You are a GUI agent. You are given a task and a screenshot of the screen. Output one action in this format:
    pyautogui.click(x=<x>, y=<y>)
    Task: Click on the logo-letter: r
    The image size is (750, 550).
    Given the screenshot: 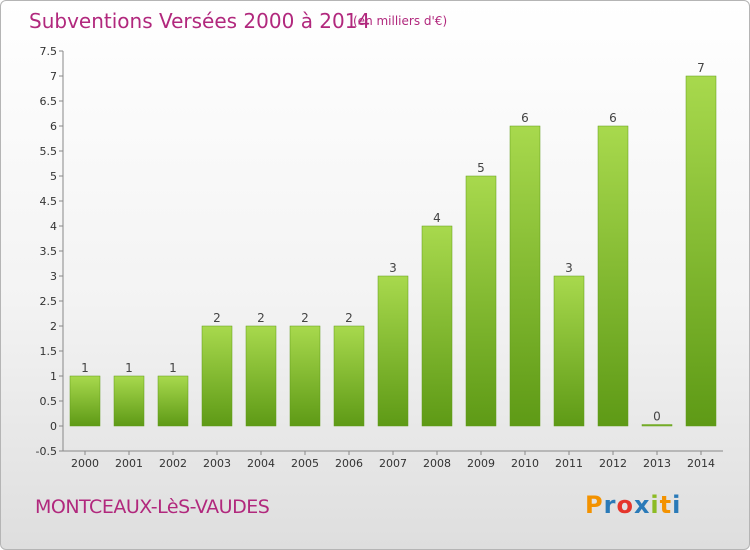 What is the action you would take?
    pyautogui.click(x=610, y=505)
    